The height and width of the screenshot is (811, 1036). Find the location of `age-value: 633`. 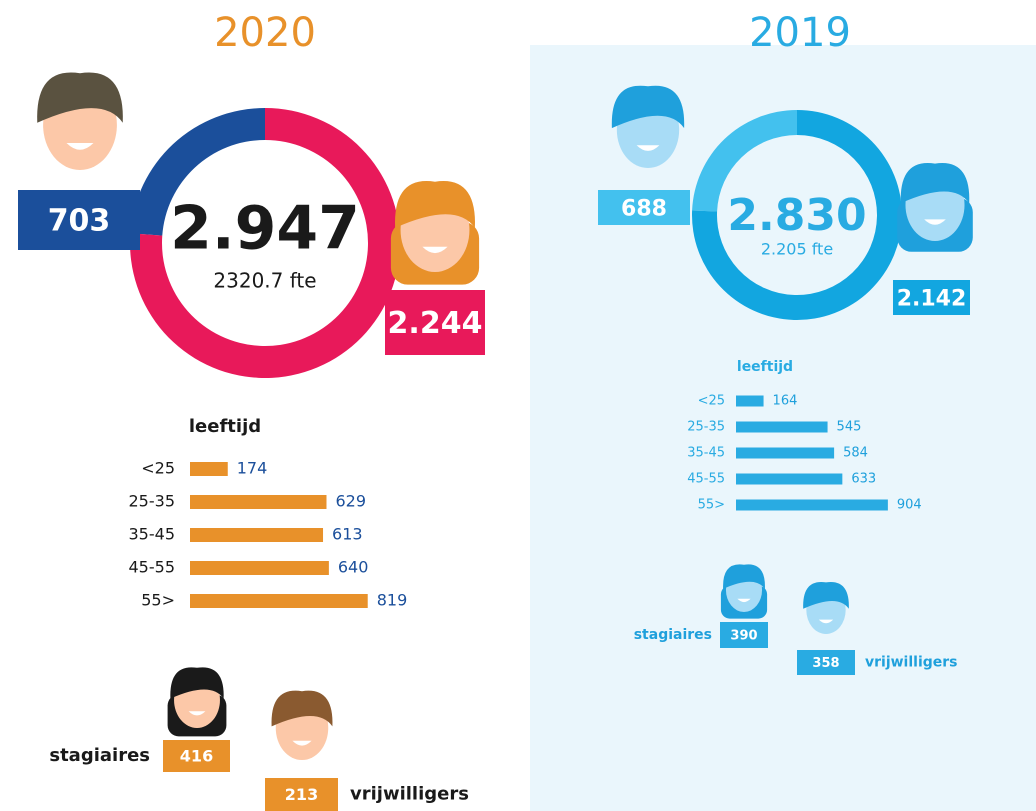

age-value: 633 is located at coordinates (863, 479).